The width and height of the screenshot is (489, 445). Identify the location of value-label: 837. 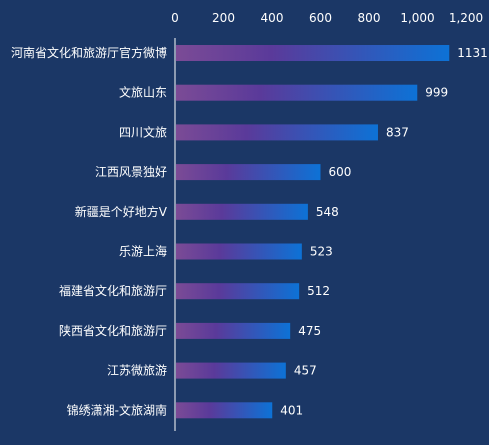
(397, 132).